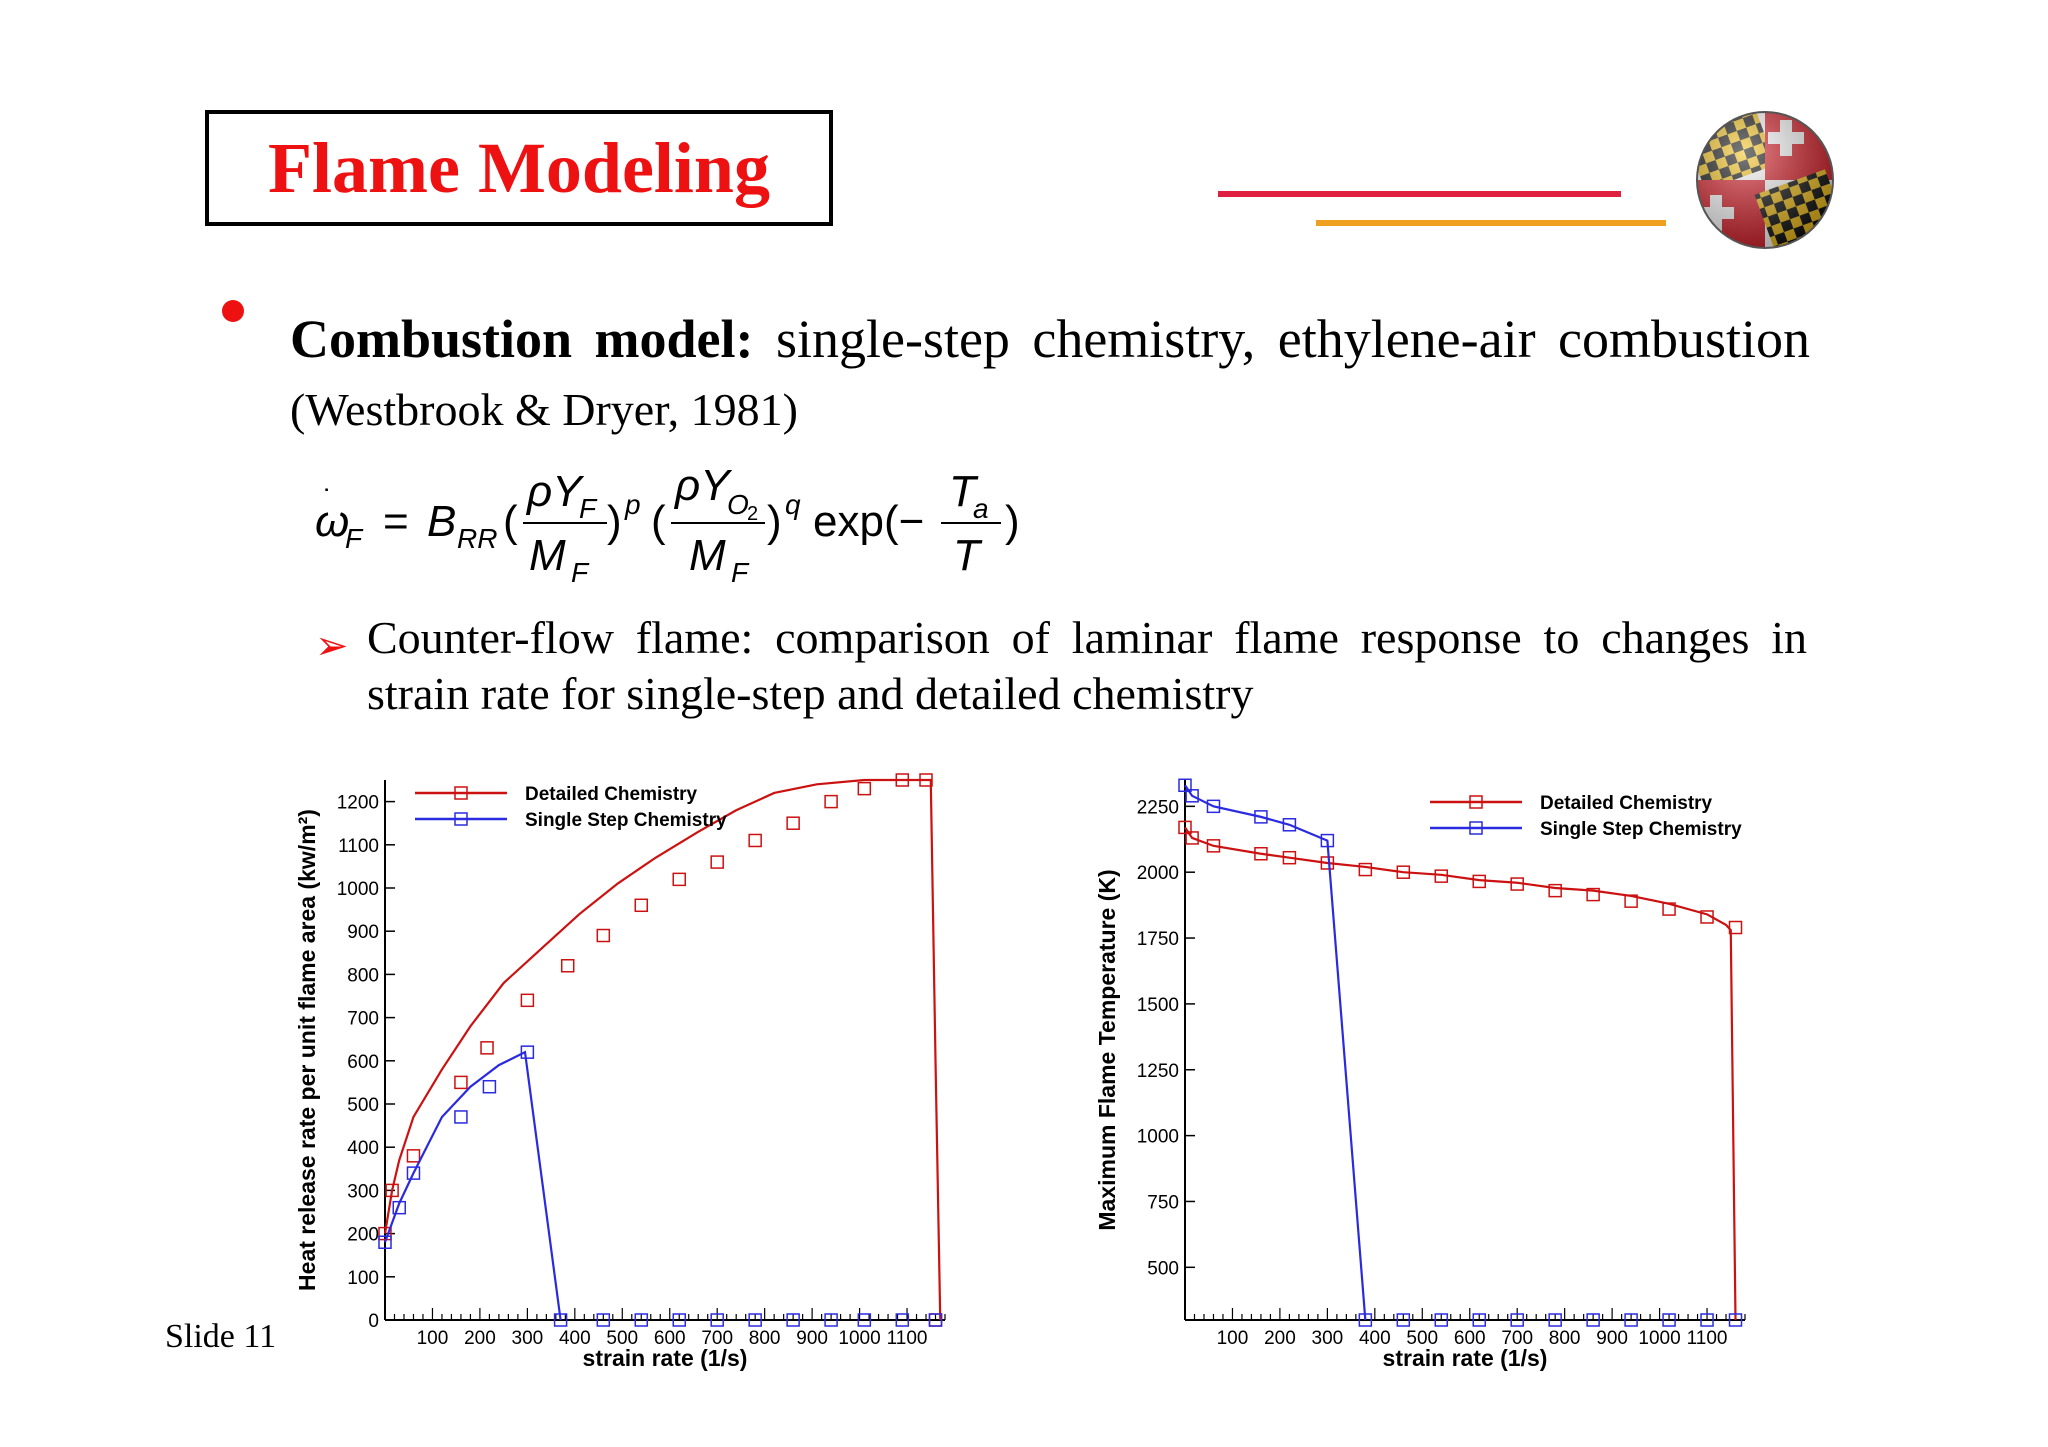 Image resolution: width=2048 pixels, height=1447 pixels. Describe the element at coordinates (441, 521) in the screenshot. I see `svg-text: B` at that location.